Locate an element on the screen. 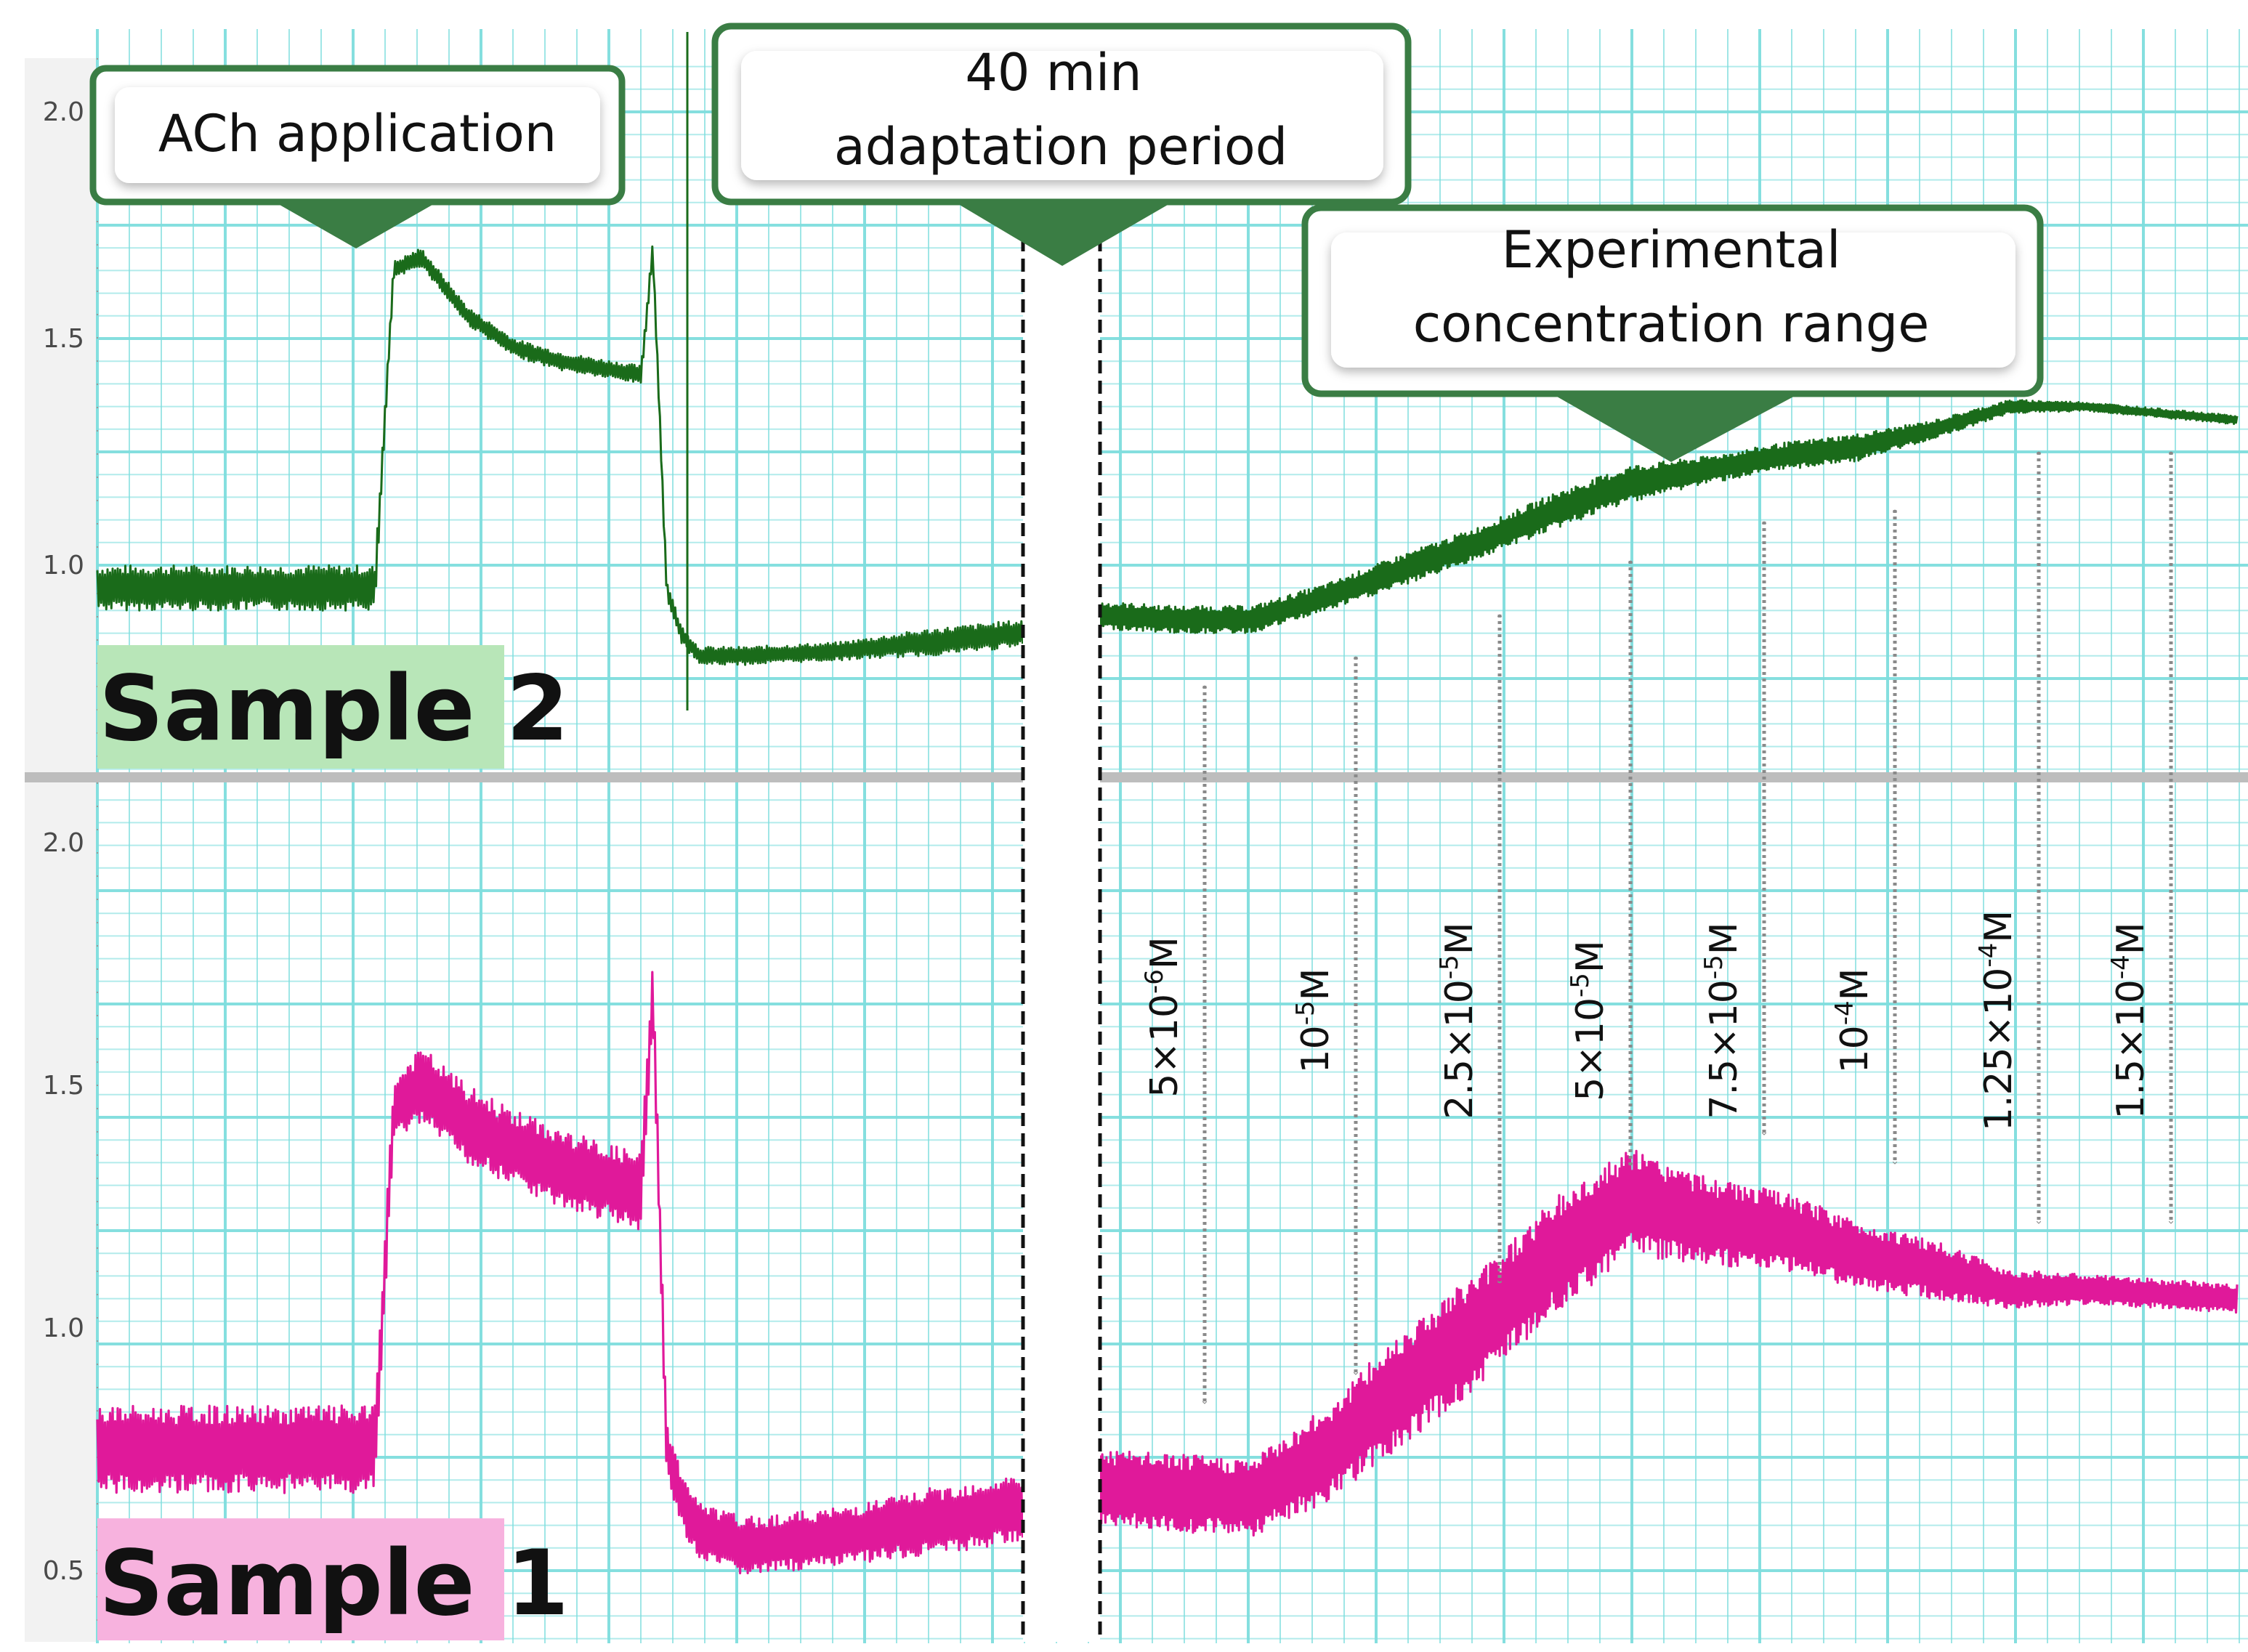  callout-experimental: Experimental concentration range is located at coordinates (1672, 333).